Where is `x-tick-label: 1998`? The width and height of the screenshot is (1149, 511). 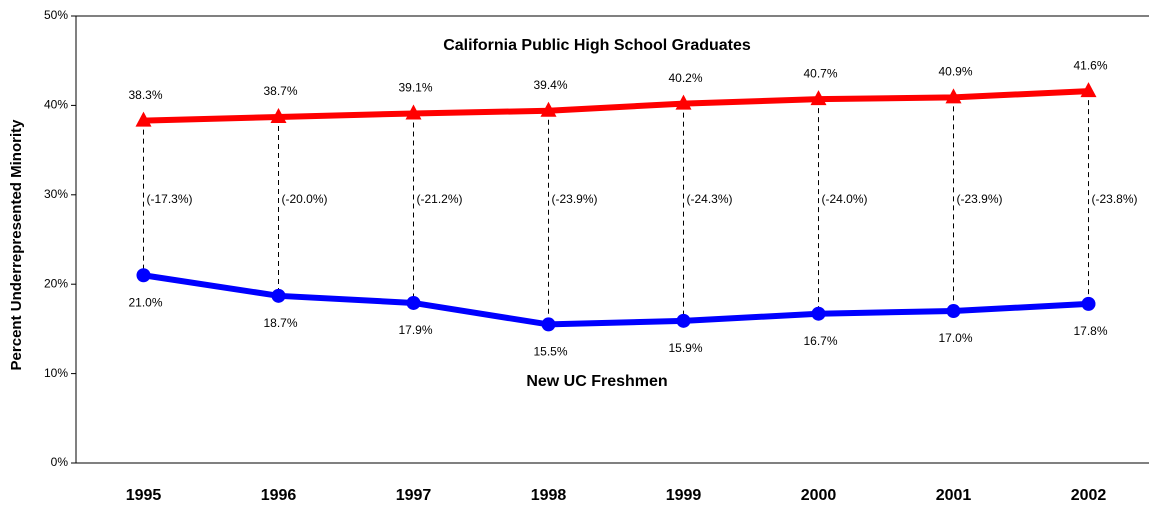
x-tick-label: 1998 is located at coordinates (549, 495).